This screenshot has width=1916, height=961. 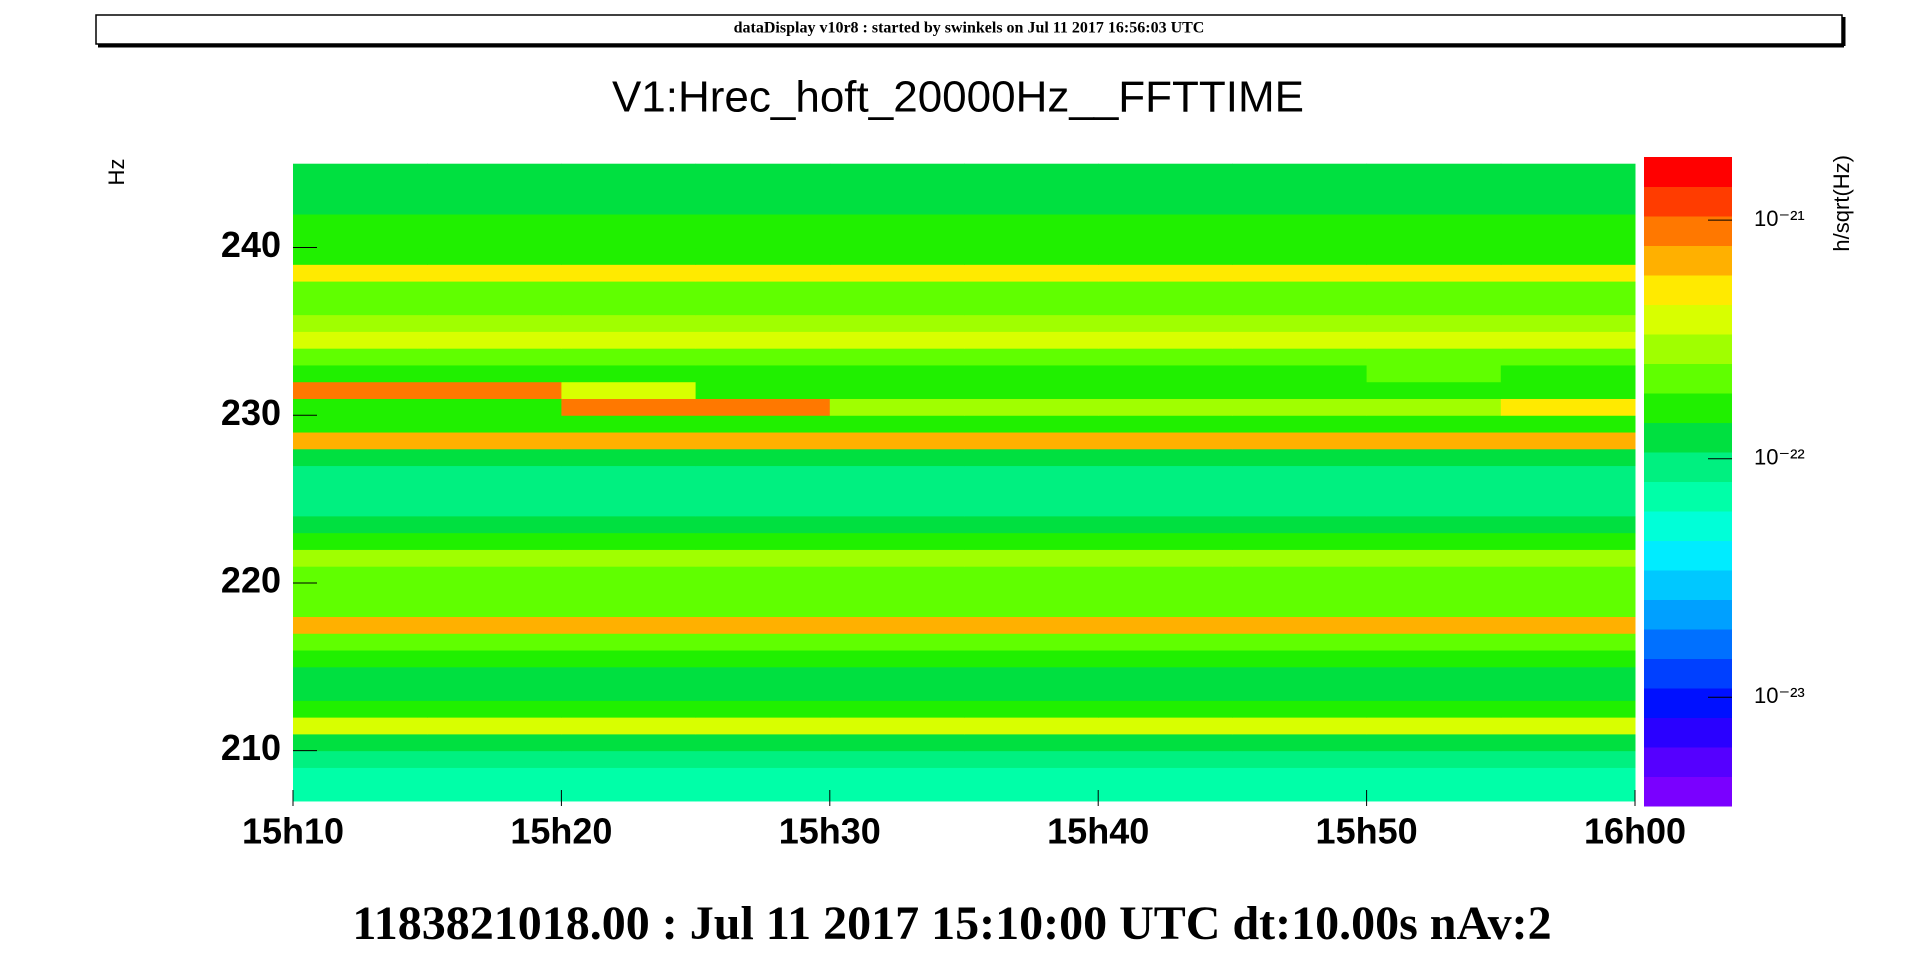 I want to click on y-tick-label: 220, so click(x=251, y=579).